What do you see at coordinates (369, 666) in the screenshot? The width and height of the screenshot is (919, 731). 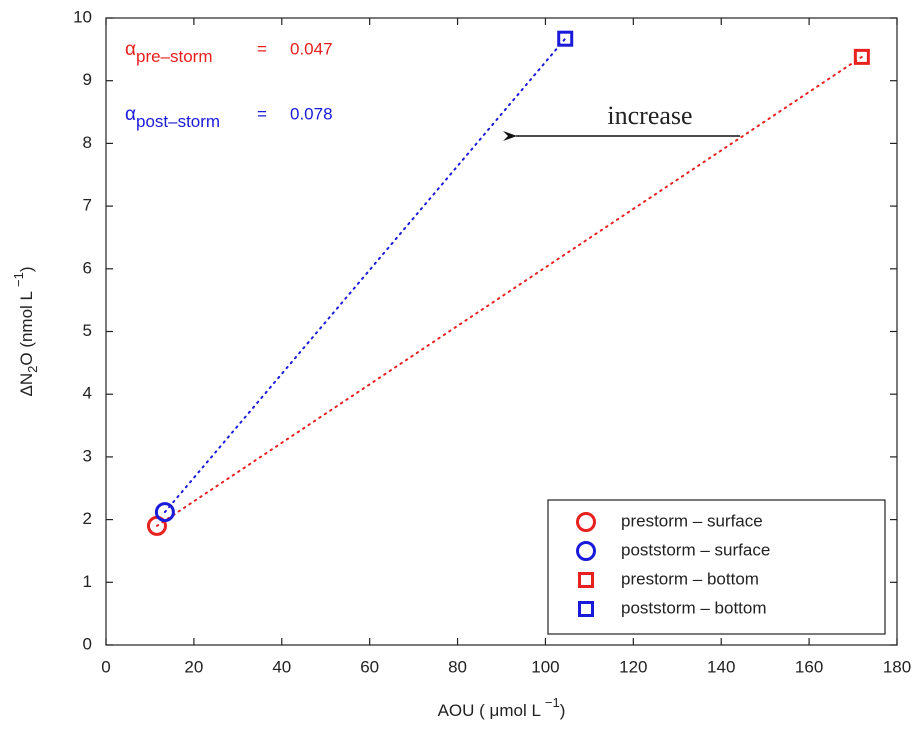 I see `x-tick-label: 60` at bounding box center [369, 666].